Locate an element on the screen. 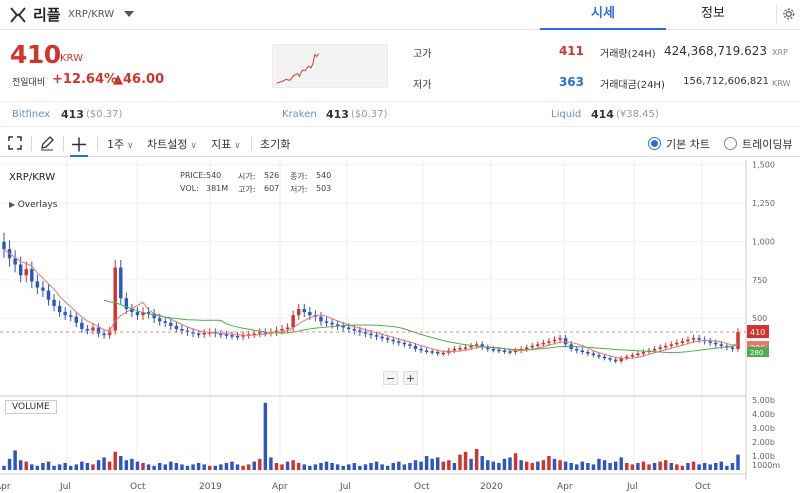 The height and width of the screenshot is (493, 800). exchange-name-kraken: Kraken is located at coordinates (299, 114).